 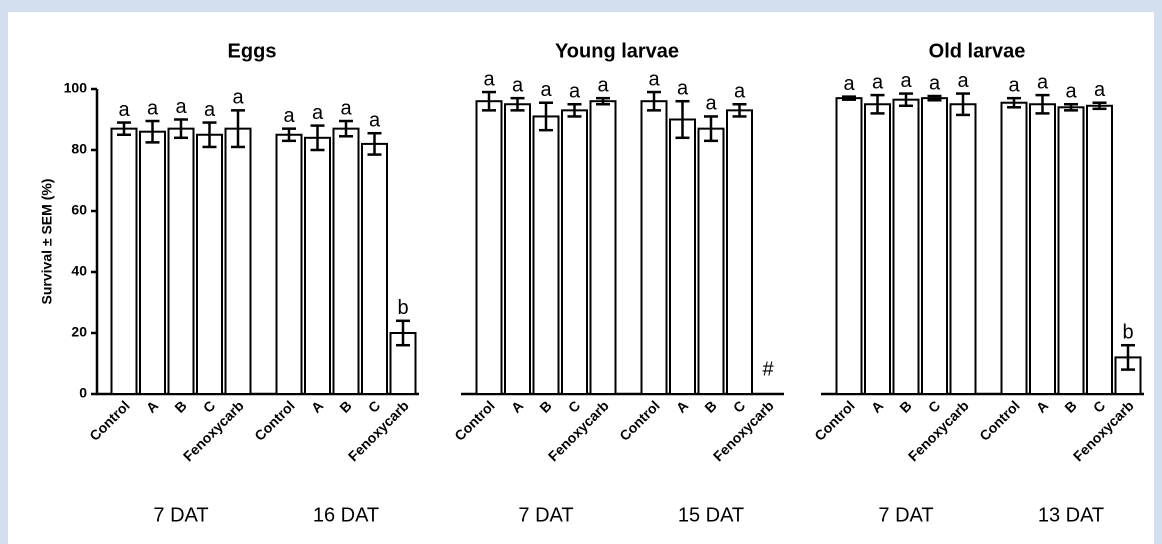 I want to click on y-tick-label: 0, so click(x=83, y=393).